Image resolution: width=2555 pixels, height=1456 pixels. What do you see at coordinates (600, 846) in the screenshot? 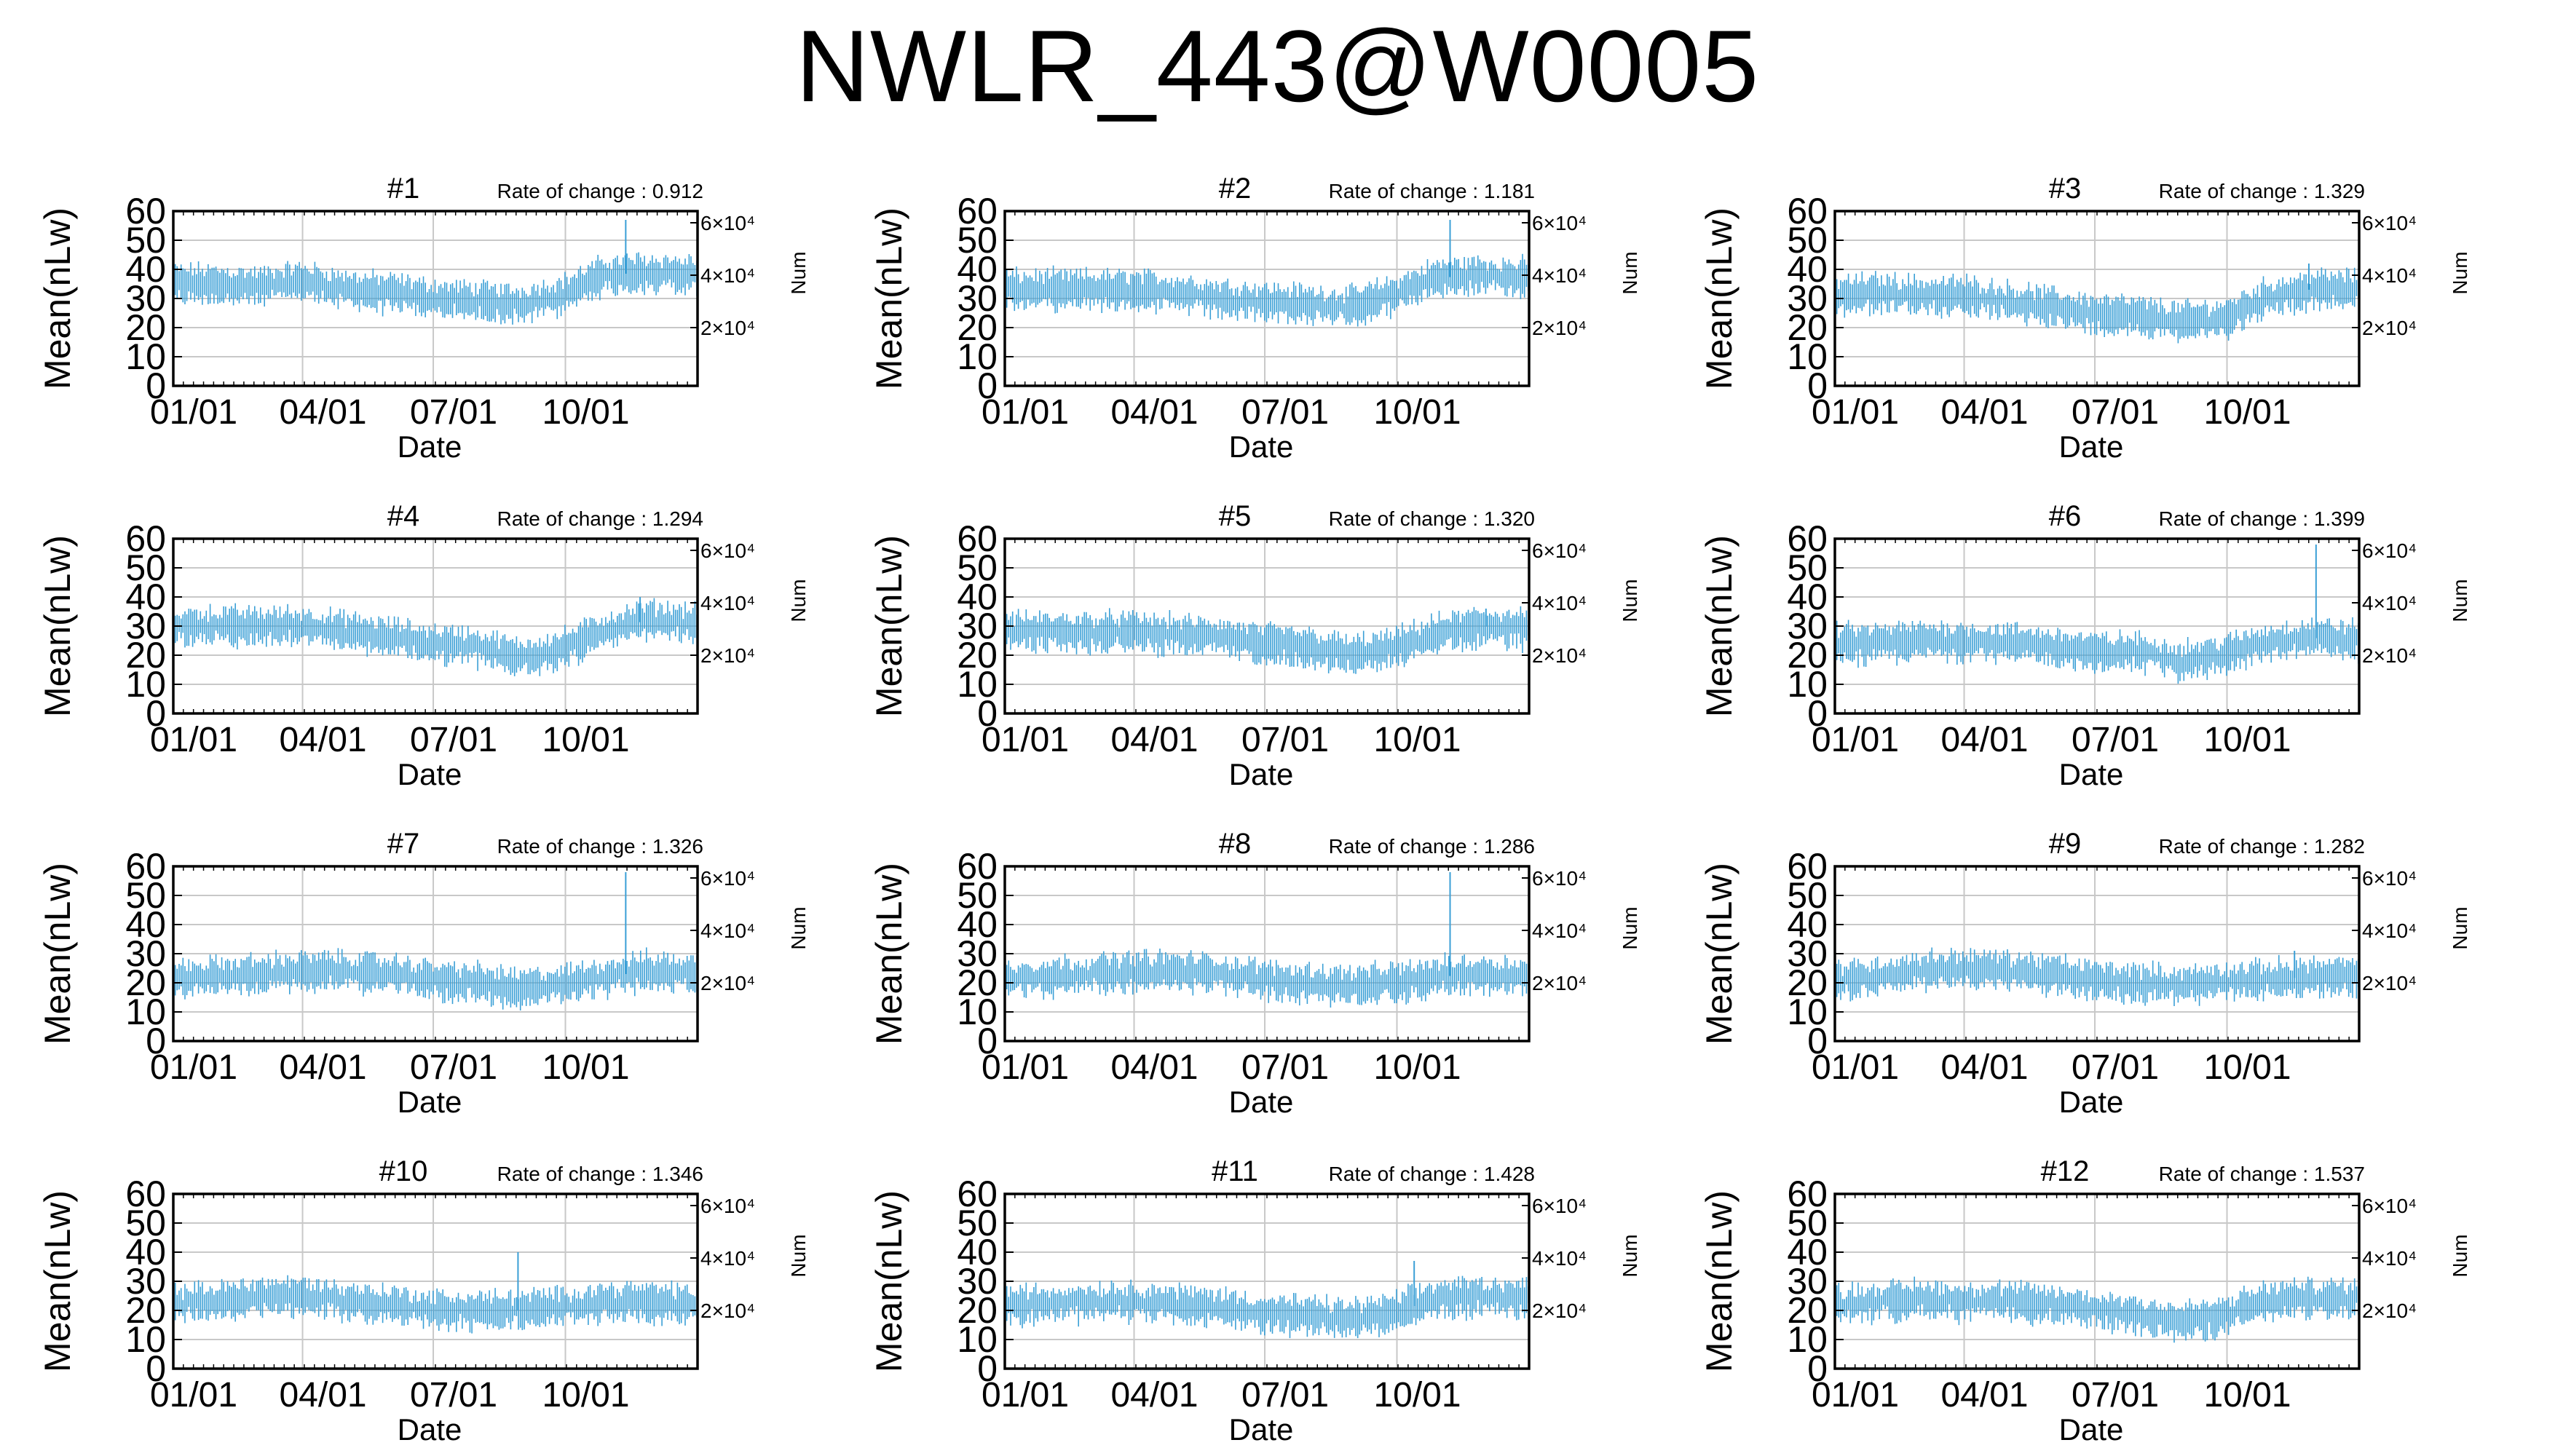
I see `rate-of-change-label: Rate of change : 1.326` at bounding box center [600, 846].